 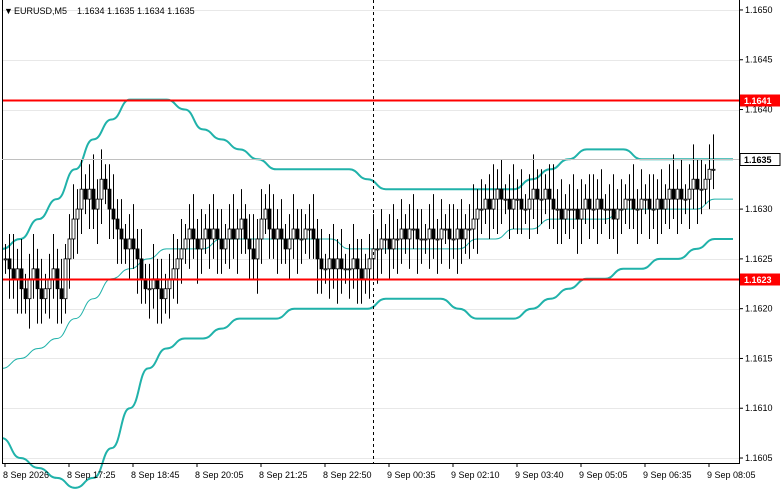 What do you see at coordinates (759, 458) in the screenshot?
I see `y-tick-label: 1.1605` at bounding box center [759, 458].